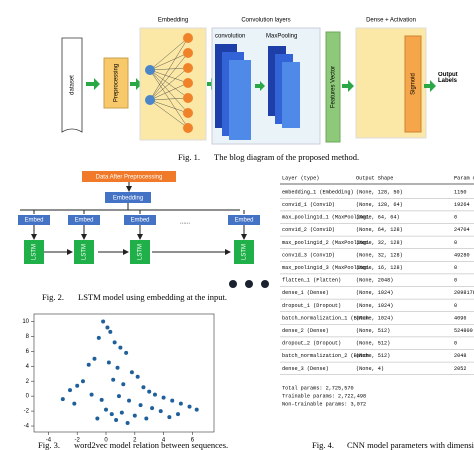 The height and width of the screenshot is (450, 474). Describe the element at coordinates (308, 230) in the screenshot. I see `cell: conv1d_2 (Conv1D)` at that location.